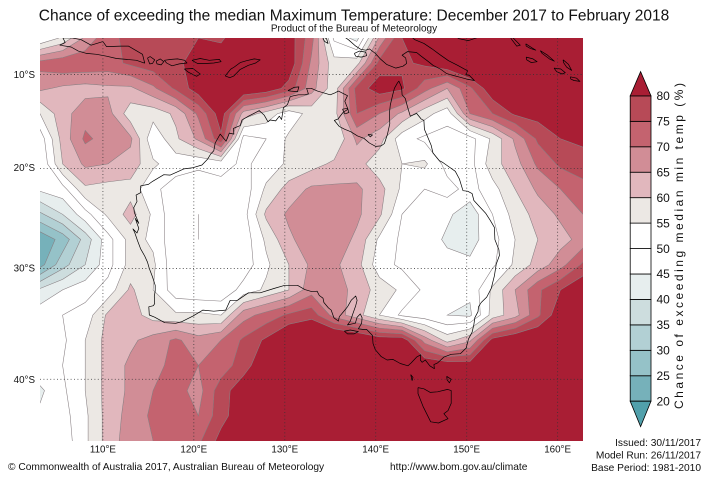 Image resolution: width=708 pixels, height=479 pixels. I want to click on svg-text:Product of the Bureau of Meteo: Product of the Bureau of Meteorology, so click(354, 29).